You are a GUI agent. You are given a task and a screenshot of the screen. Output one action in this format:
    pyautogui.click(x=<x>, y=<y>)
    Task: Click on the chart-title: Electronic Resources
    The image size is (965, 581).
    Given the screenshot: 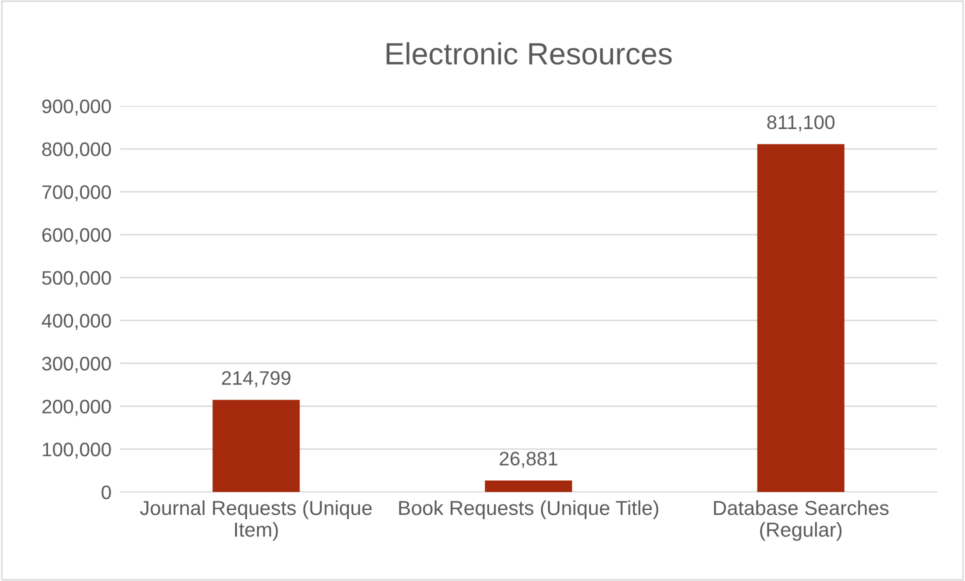 What is the action you would take?
    pyautogui.click(x=529, y=53)
    